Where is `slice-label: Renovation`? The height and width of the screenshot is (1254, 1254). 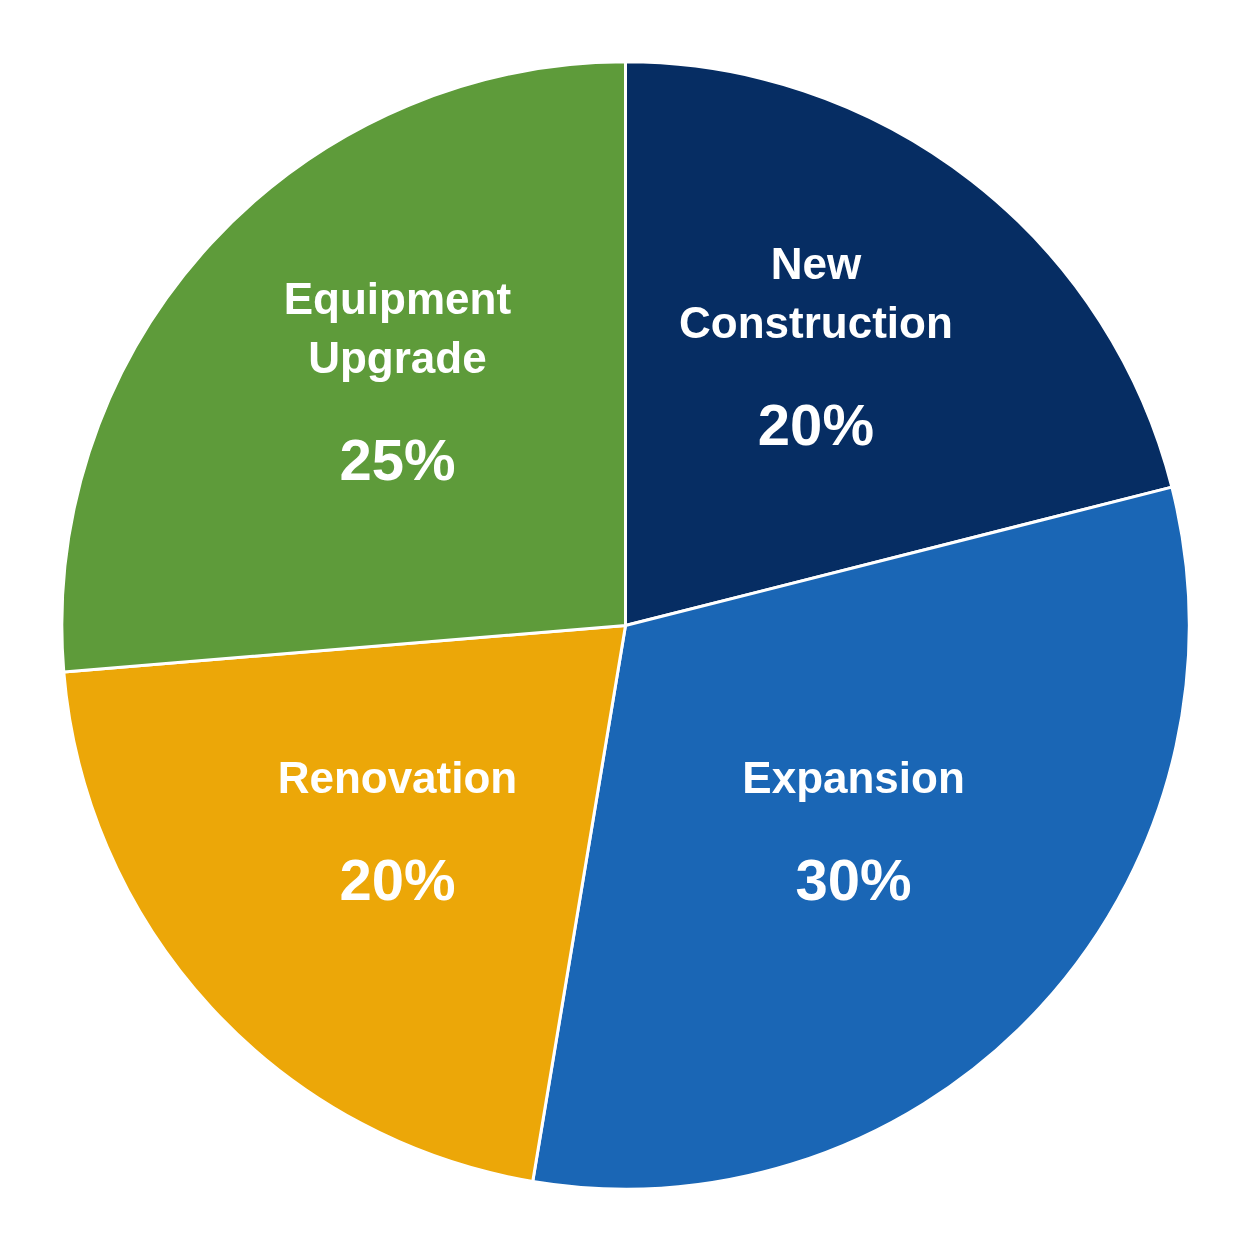
slice-label: Renovation is located at coordinates (397, 777).